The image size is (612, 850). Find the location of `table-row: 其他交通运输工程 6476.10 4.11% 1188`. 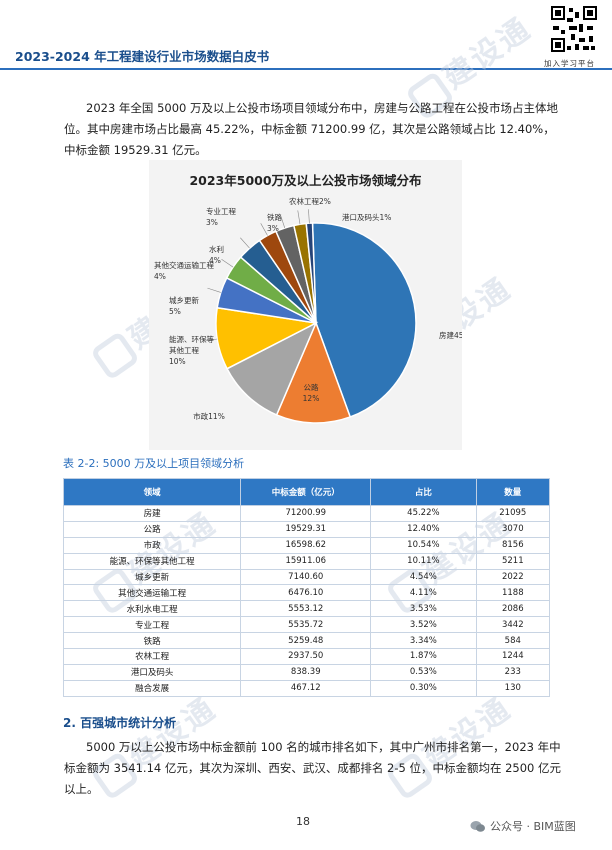

table-row: 其他交通运输工程 6476.10 4.11% 1188 is located at coordinates (306, 593).